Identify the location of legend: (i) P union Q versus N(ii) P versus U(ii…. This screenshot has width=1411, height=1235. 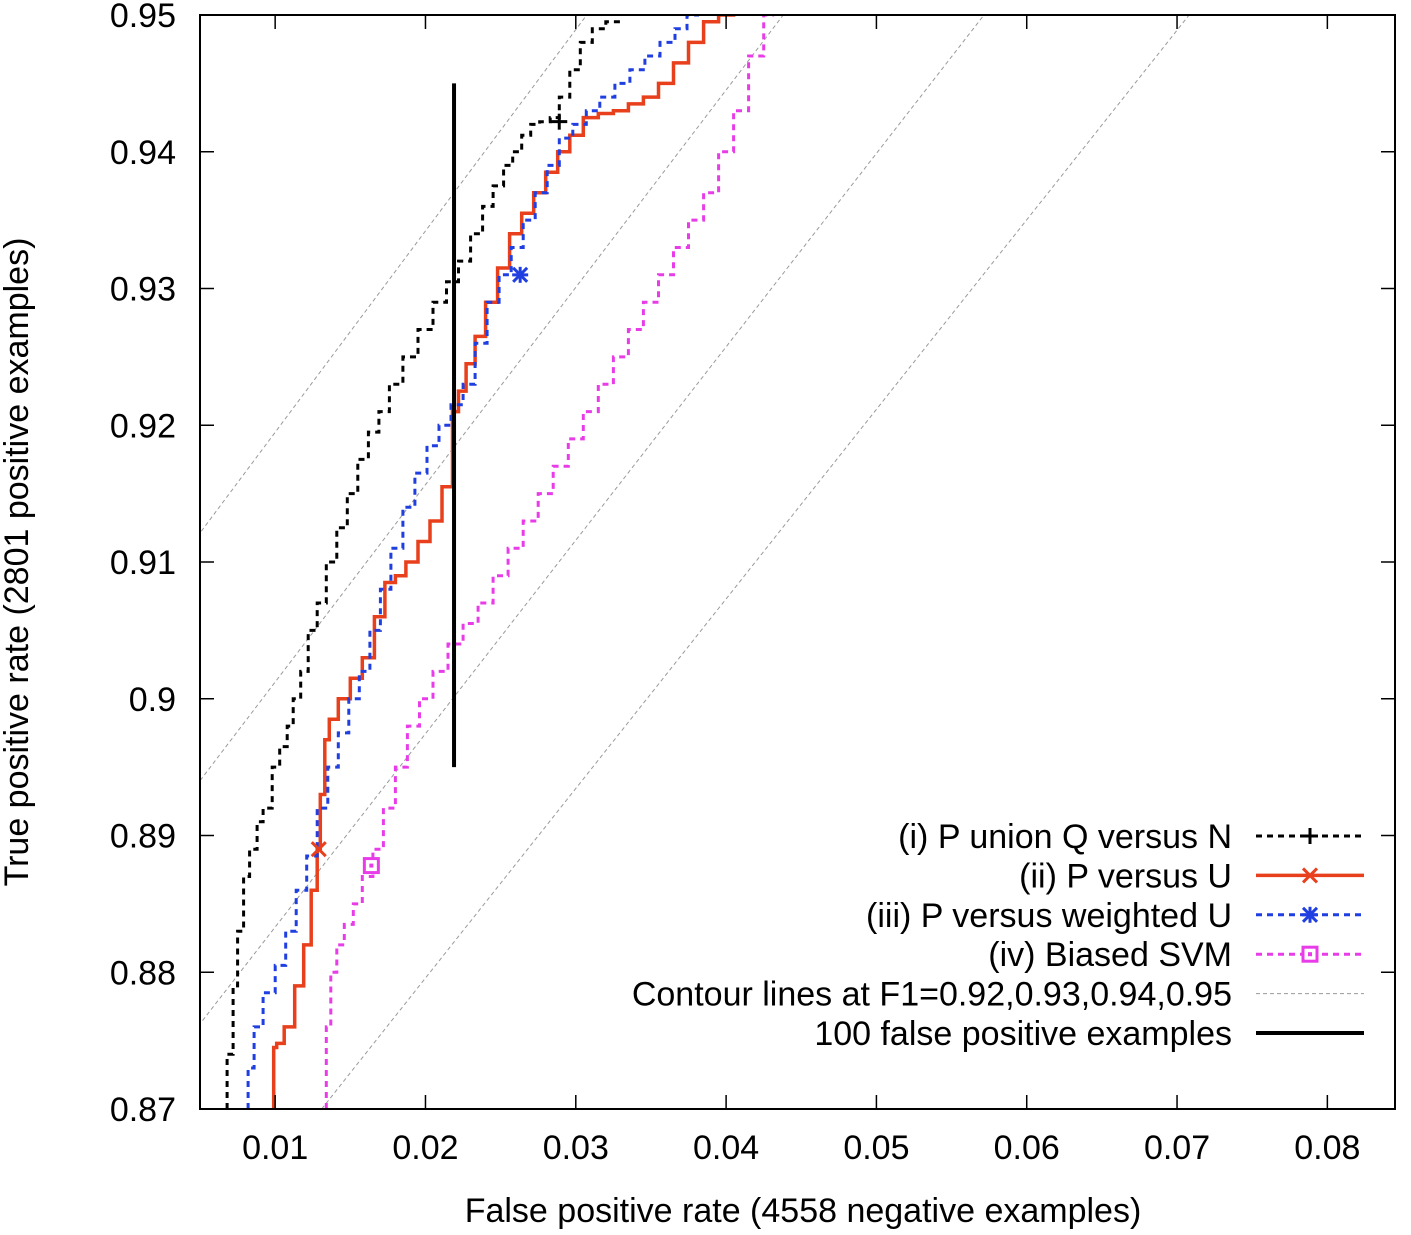
(998, 935).